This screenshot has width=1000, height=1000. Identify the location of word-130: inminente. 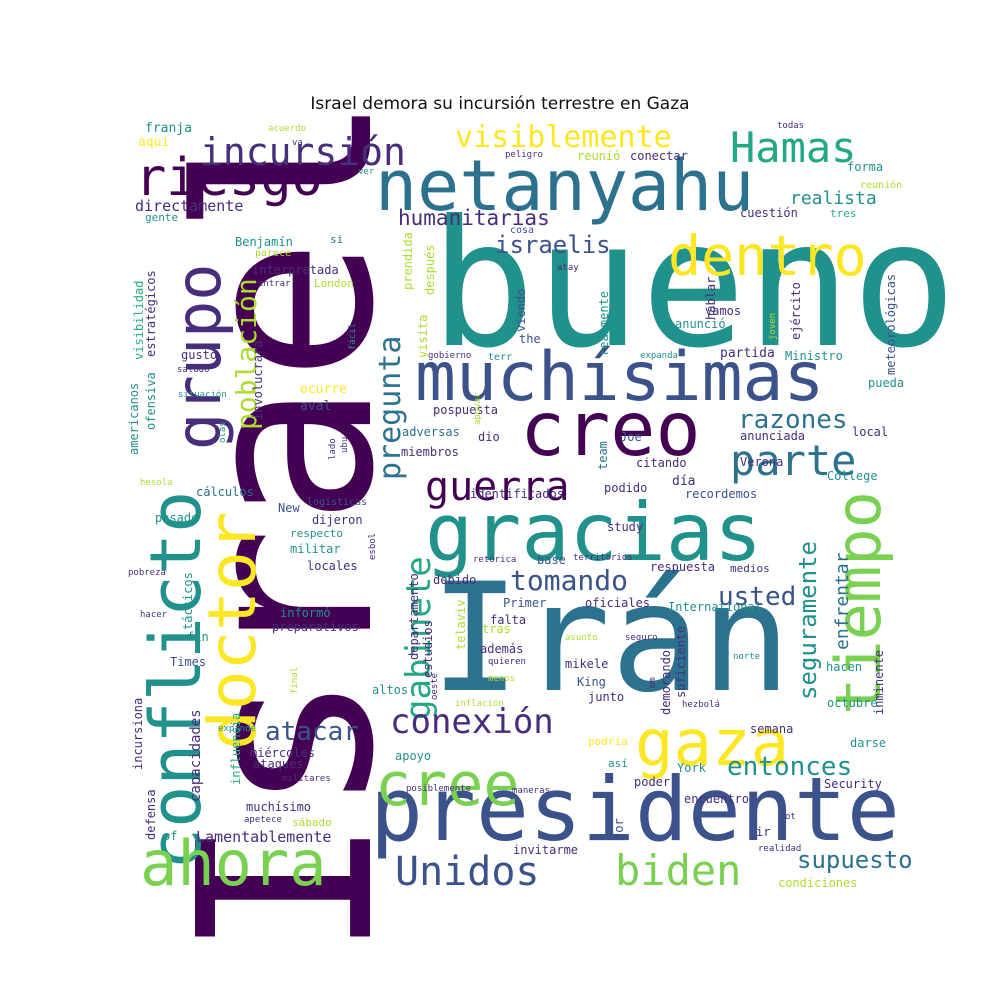
(879, 682).